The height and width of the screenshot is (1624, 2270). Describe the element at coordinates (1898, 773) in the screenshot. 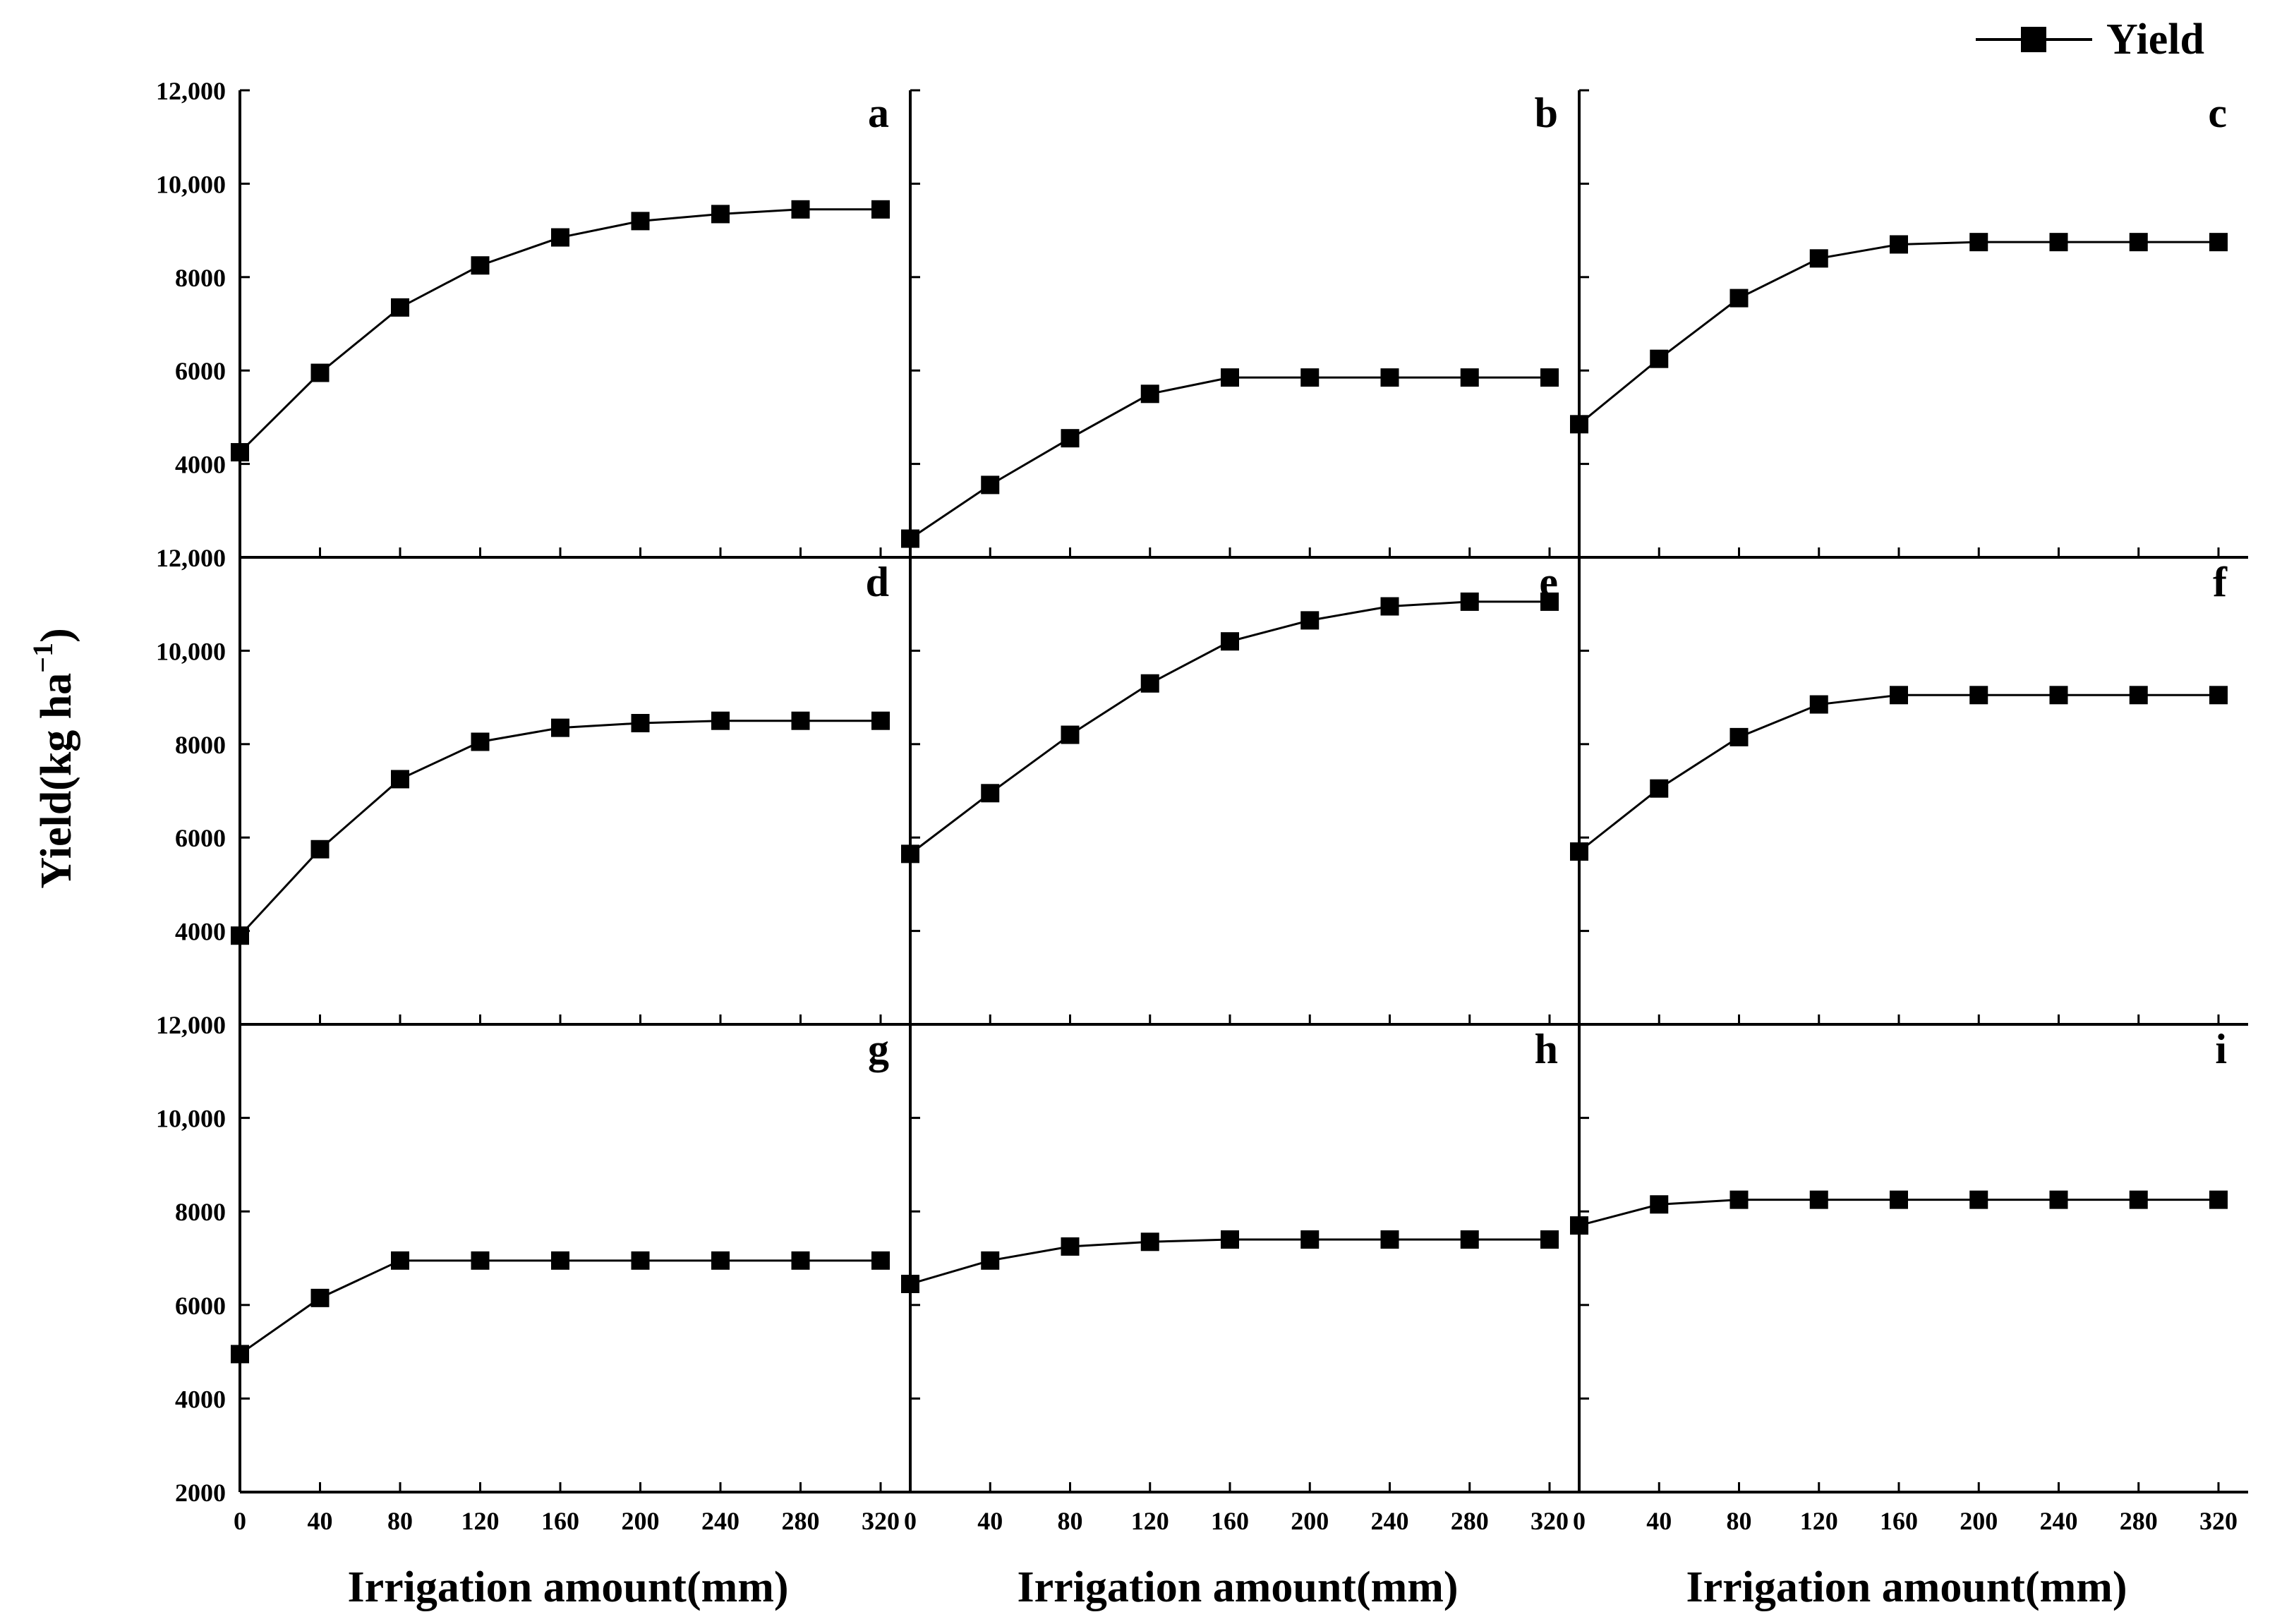

I see `series-line-f` at that location.